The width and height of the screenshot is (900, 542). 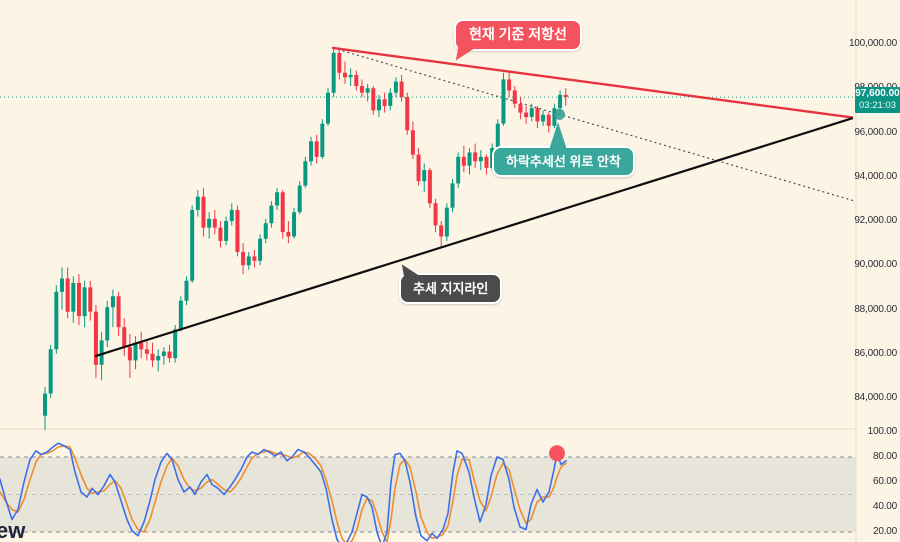 What do you see at coordinates (410, 270) in the screenshot?
I see `support-label-tail` at bounding box center [410, 270].